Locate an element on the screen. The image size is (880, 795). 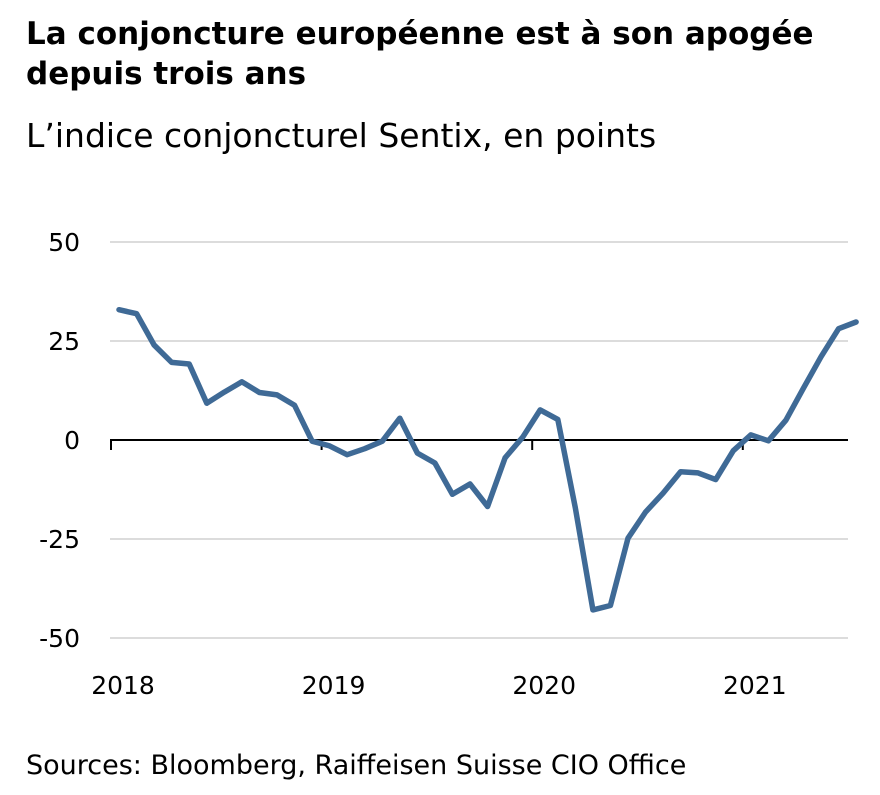
y-tick-label: 0 is located at coordinates (72, 440).